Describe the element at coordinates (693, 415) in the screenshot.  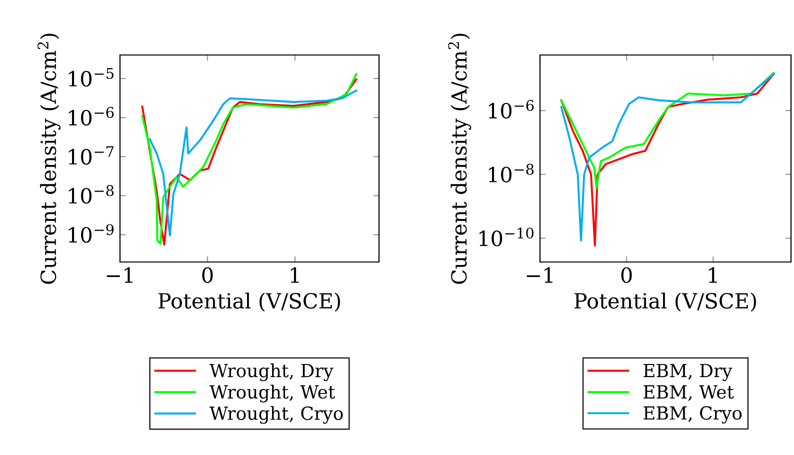
I see `legend-label: EBM, Cryo` at that location.